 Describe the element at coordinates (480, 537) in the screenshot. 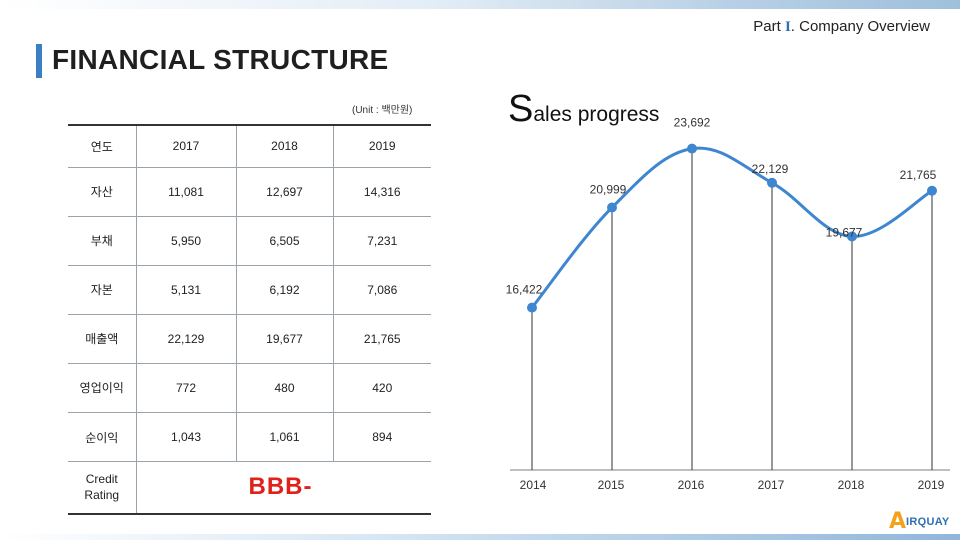

I see `bottom-decor-band` at that location.